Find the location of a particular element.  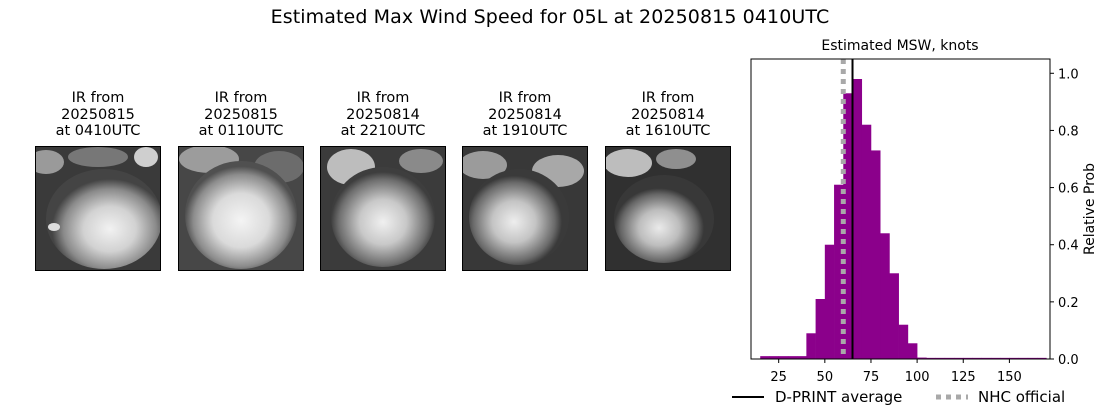

y-tick-label: 0.0 is located at coordinates (1068, 360).